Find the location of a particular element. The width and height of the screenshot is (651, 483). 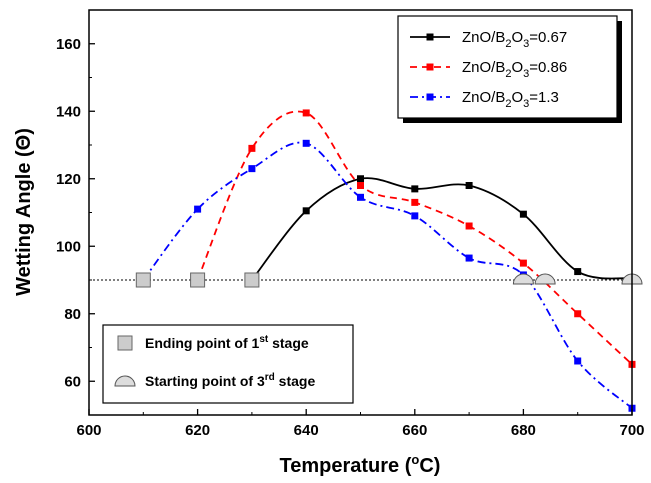

marker-legend-box is located at coordinates (228, 364).